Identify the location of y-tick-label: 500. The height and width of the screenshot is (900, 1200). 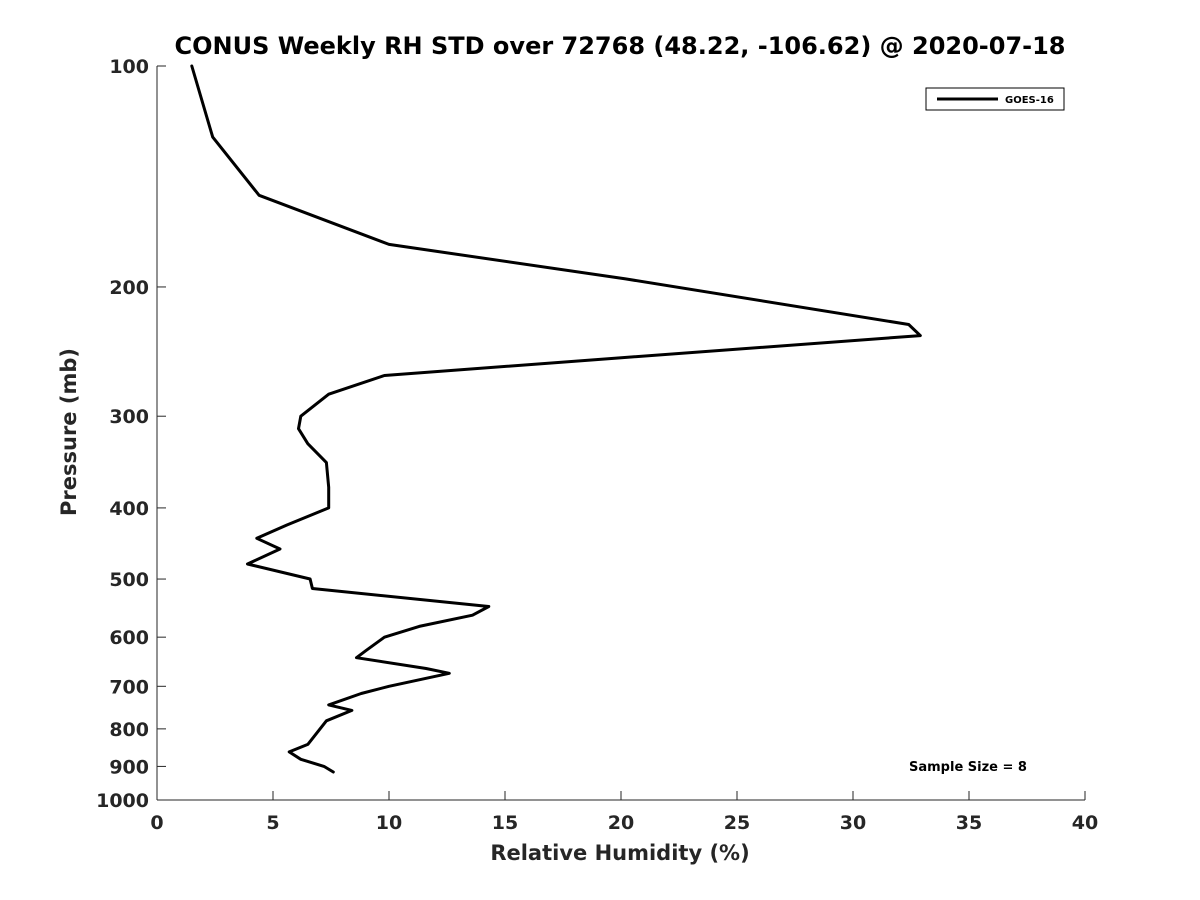
(129, 580).